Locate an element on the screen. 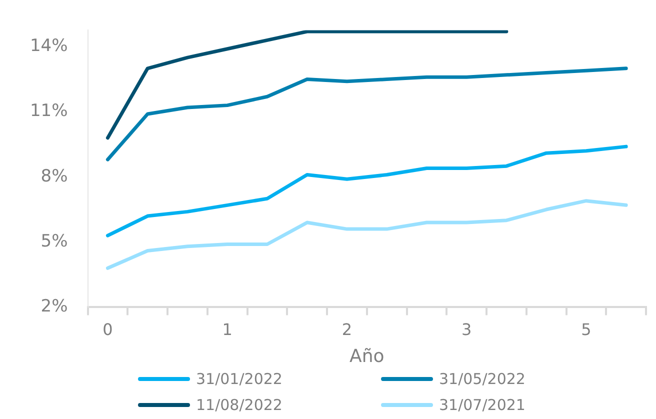  x-tick-label: 3 is located at coordinates (466, 329).